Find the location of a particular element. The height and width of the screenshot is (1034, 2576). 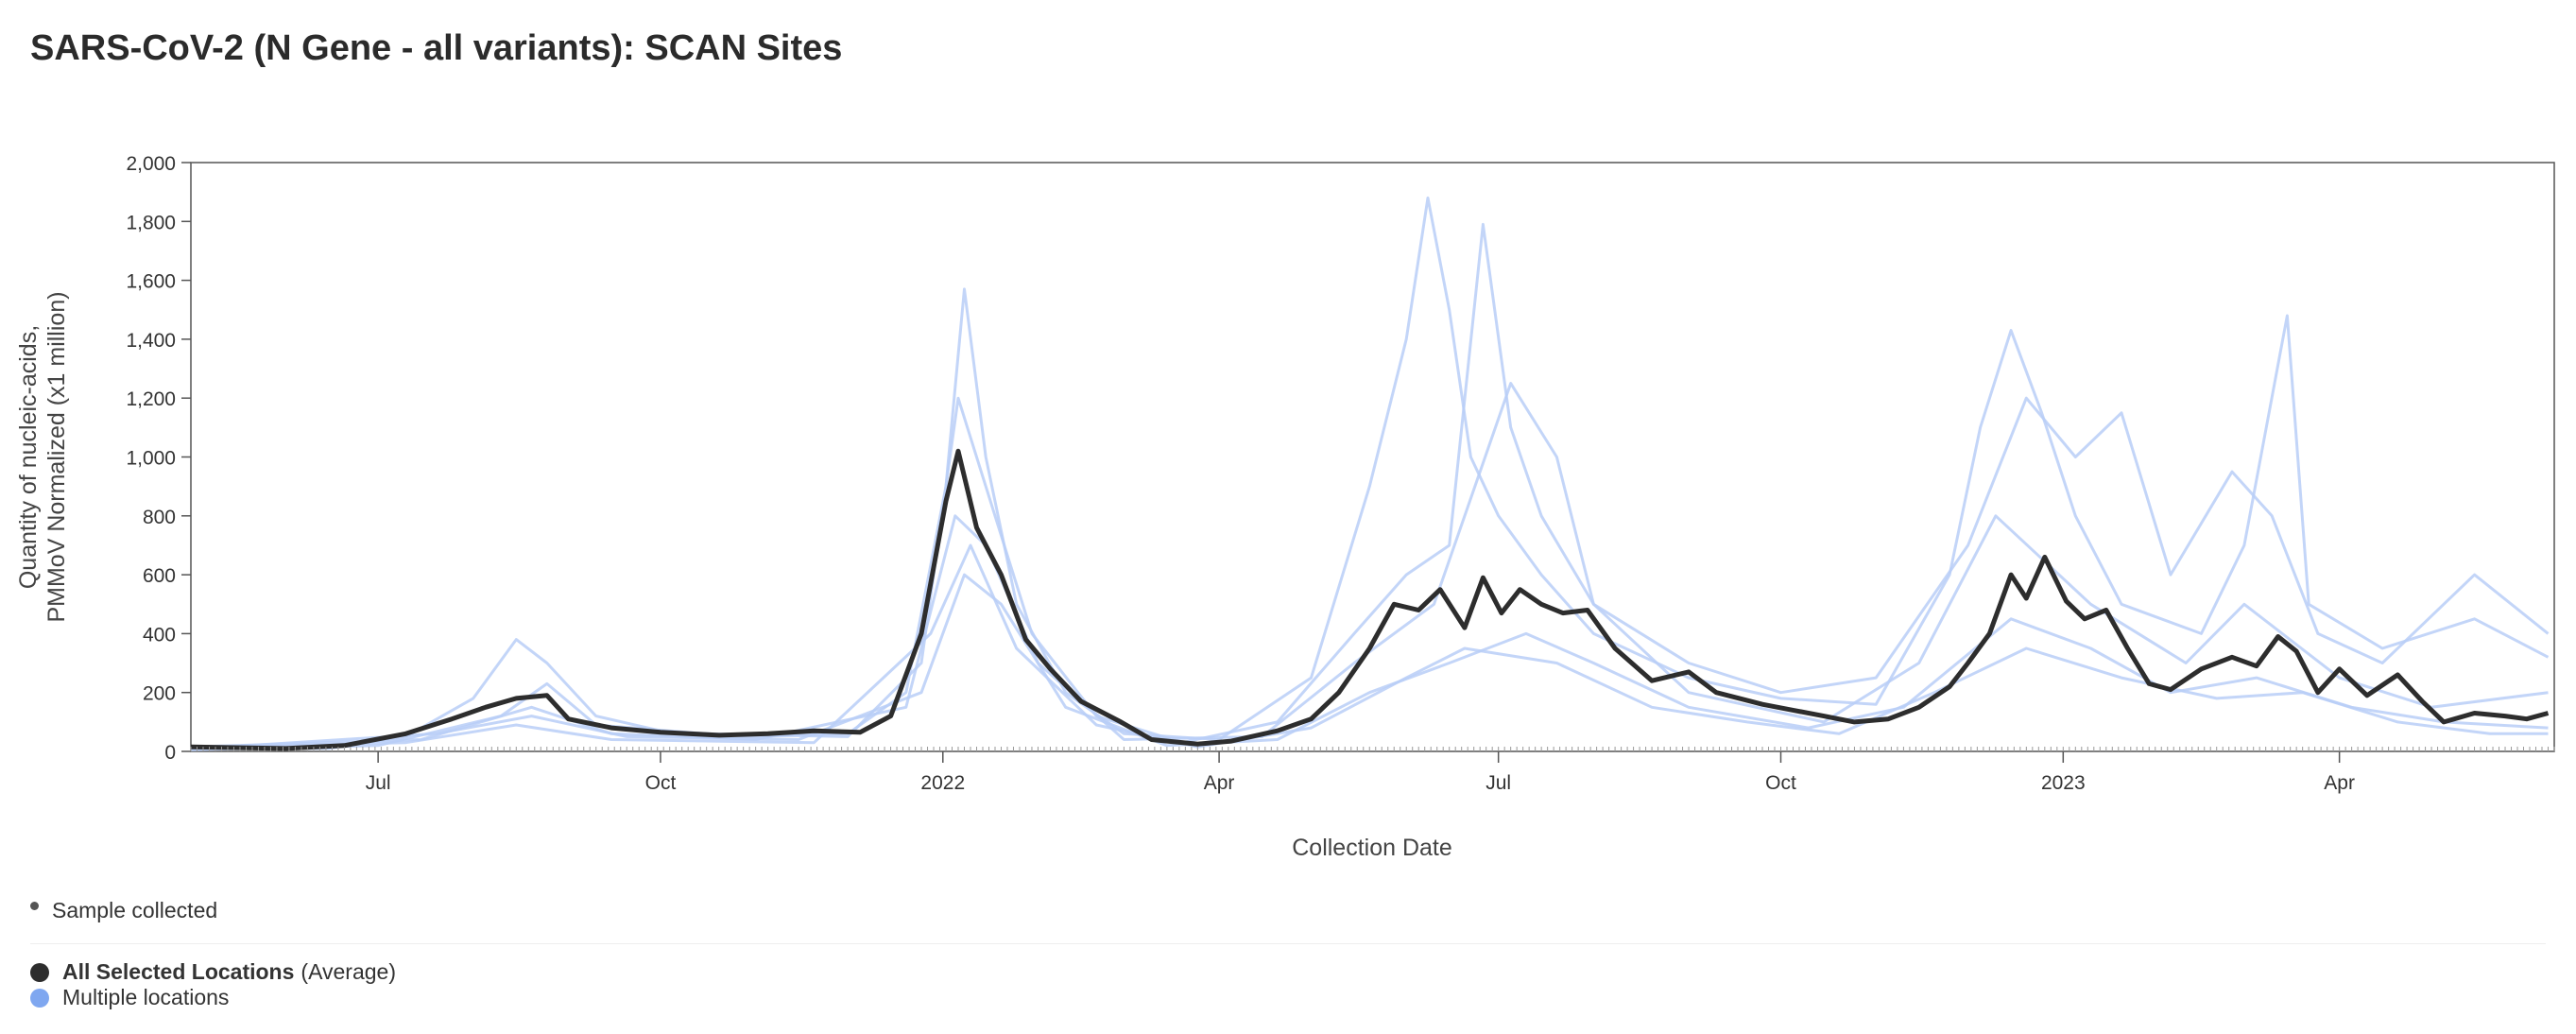

y-tick-label: 0 is located at coordinates (170, 753).